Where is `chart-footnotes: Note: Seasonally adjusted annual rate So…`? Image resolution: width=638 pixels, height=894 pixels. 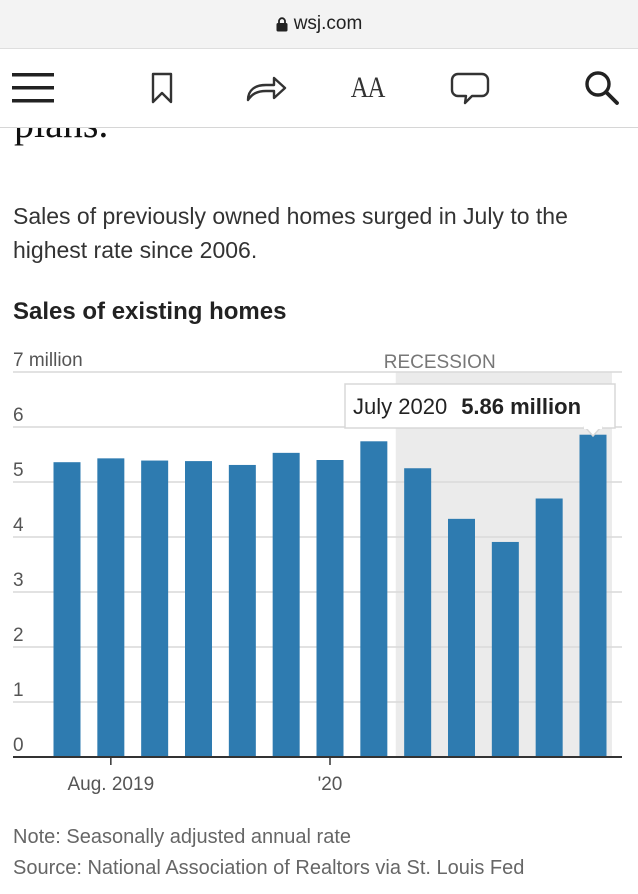
chart-footnotes: Note: Seasonally adjusted annual rate So… is located at coordinates (268, 853).